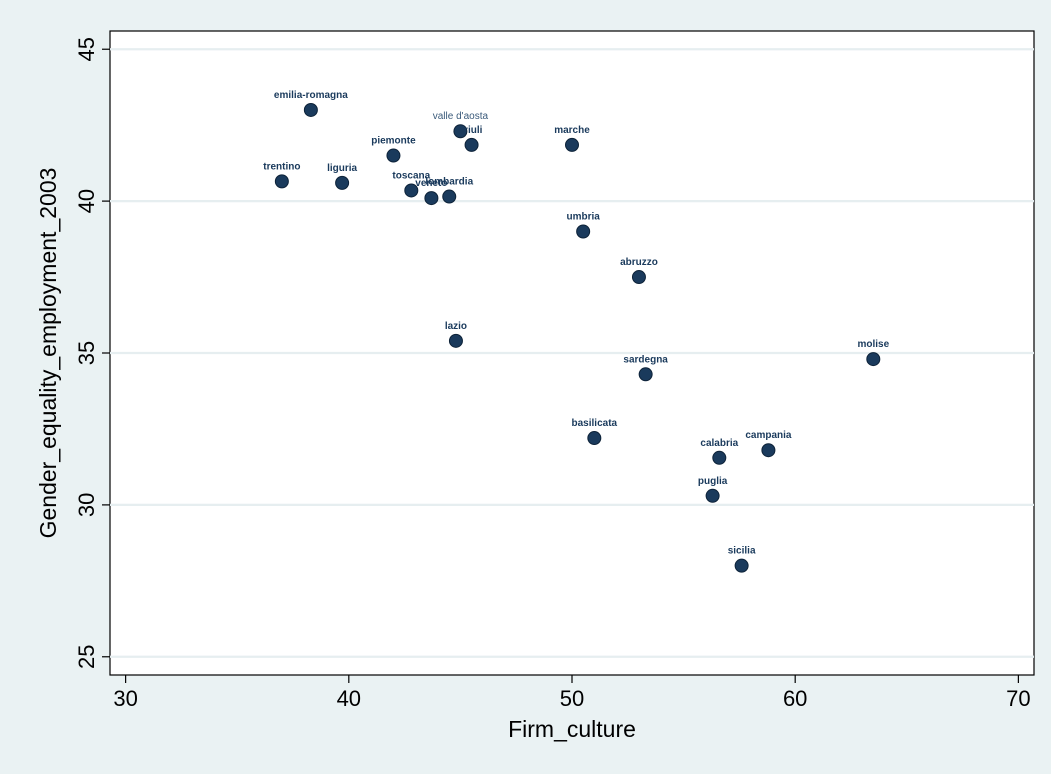 This screenshot has width=1051, height=774. What do you see at coordinates (572, 729) in the screenshot?
I see `x-axis-title: Firm_culture` at bounding box center [572, 729].